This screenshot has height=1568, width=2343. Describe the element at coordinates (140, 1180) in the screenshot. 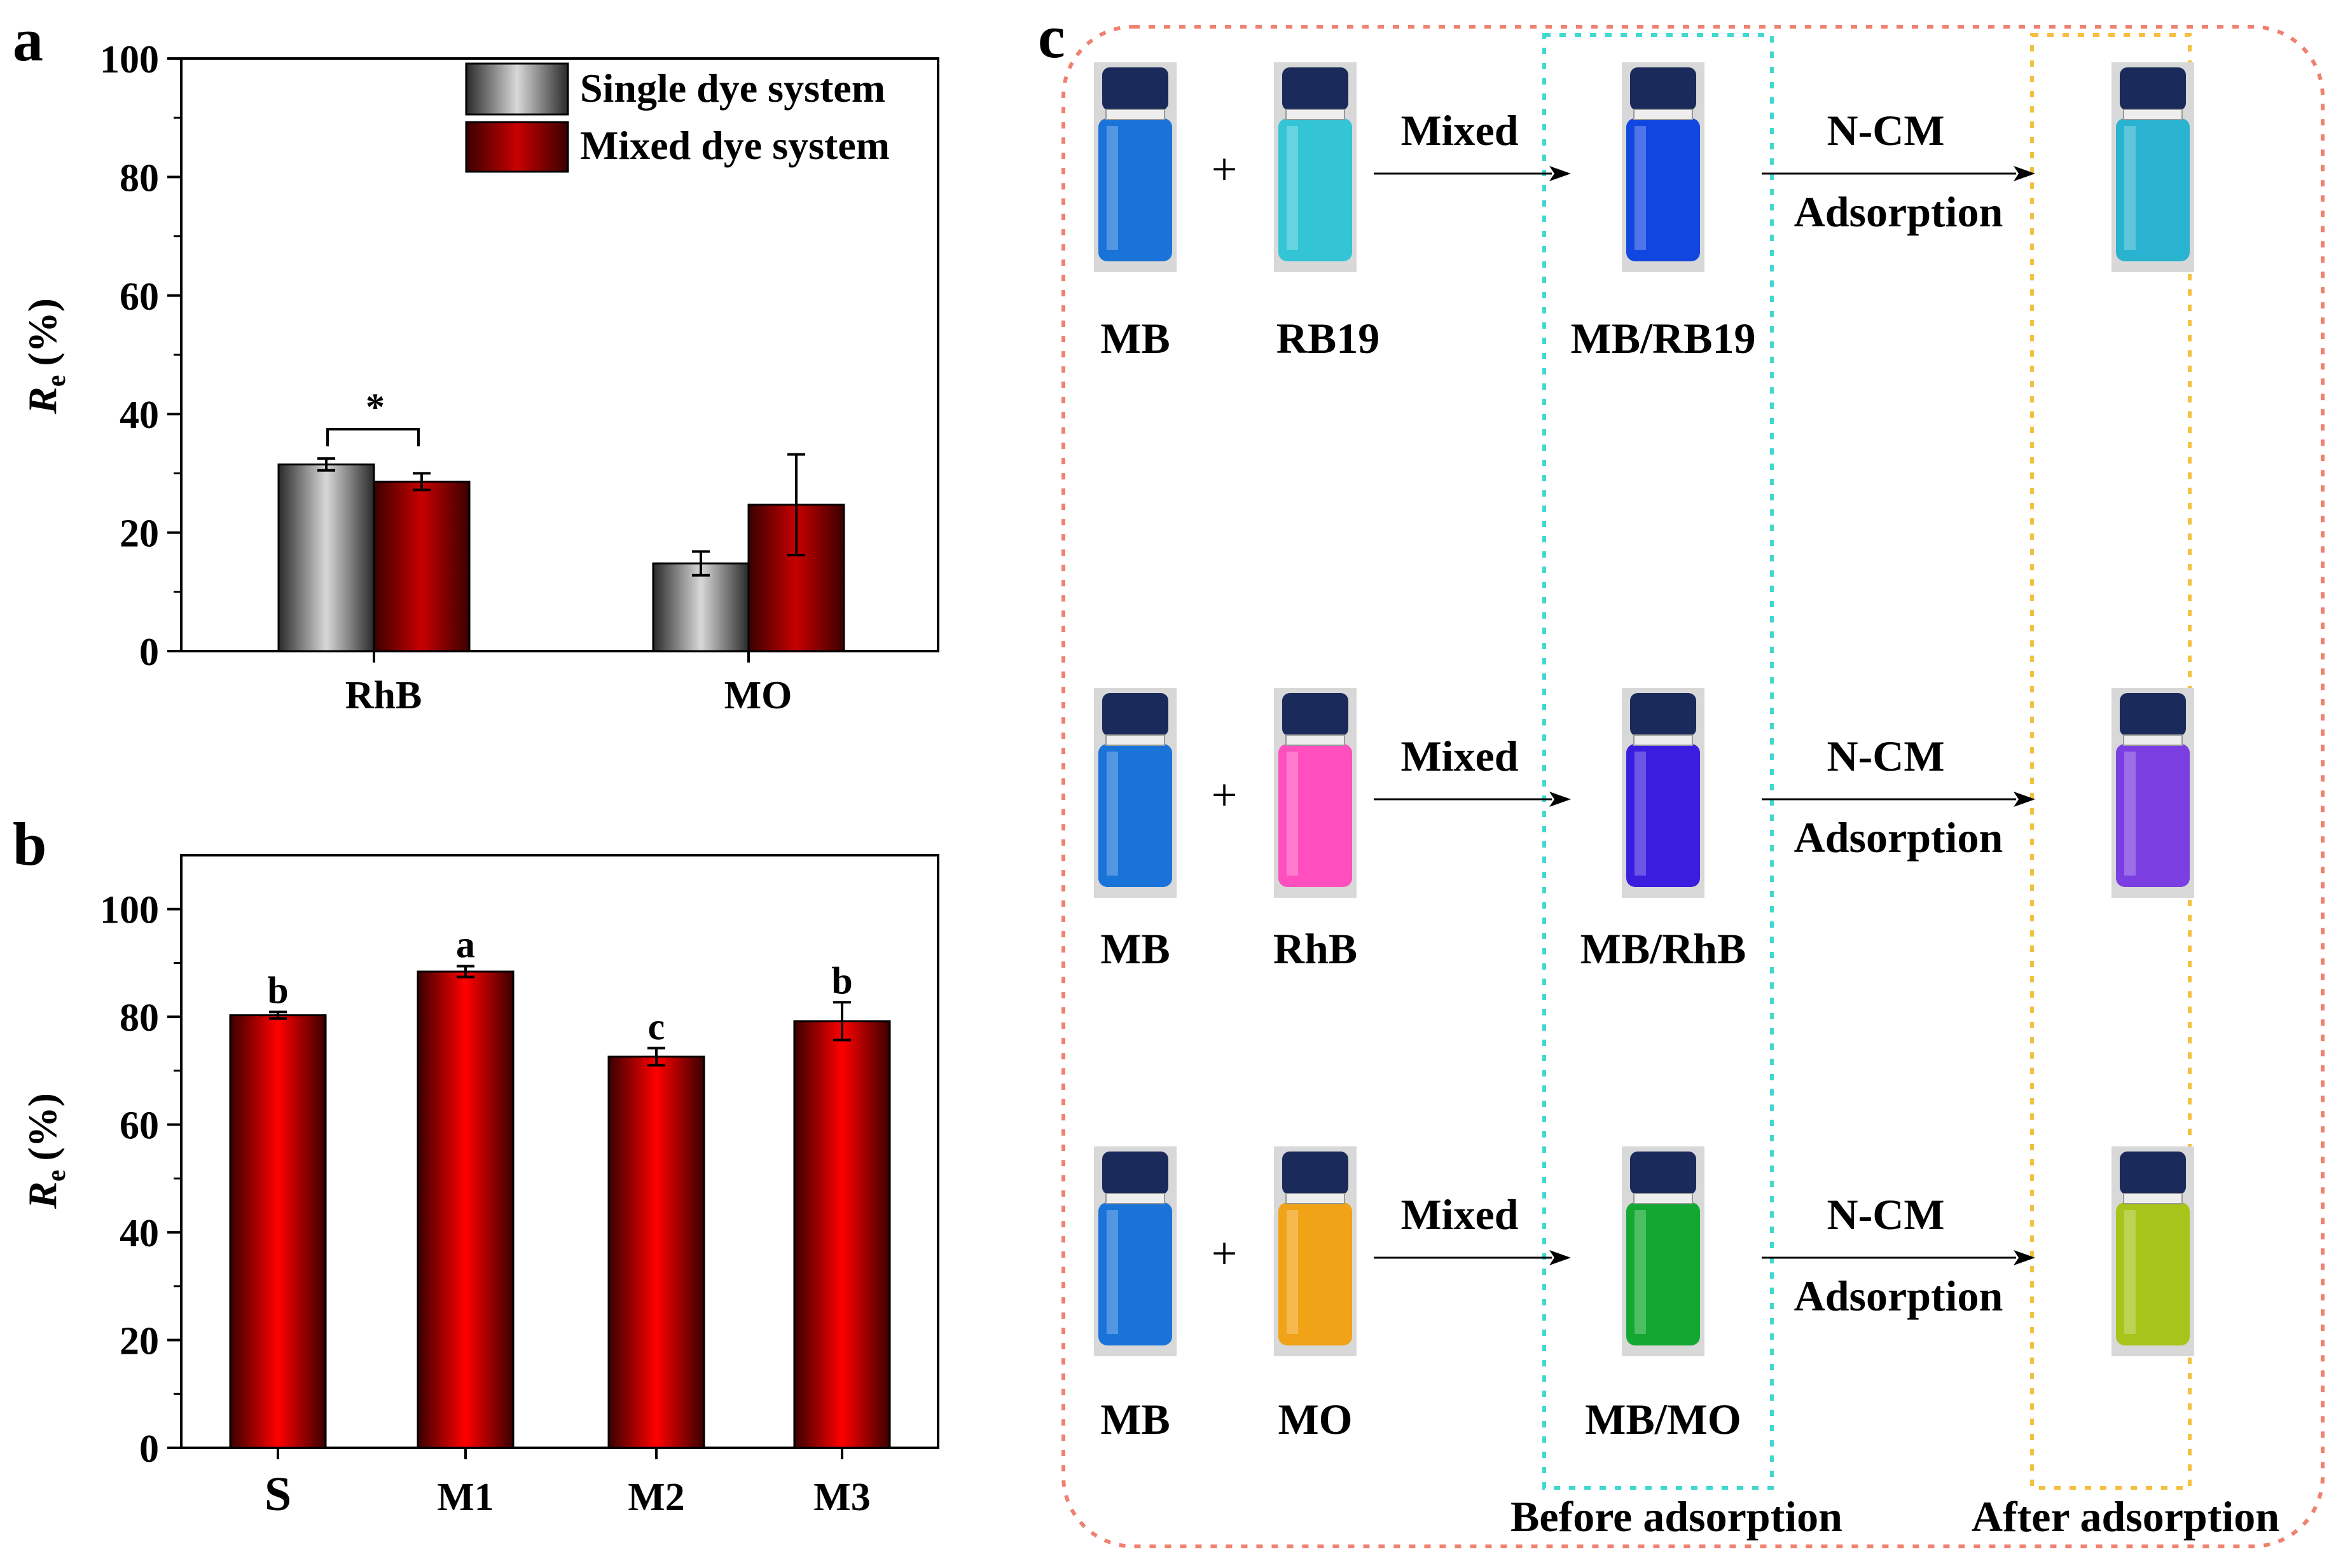

I see `panel-b-y-axis: 0 20 40 60 80 100` at that location.